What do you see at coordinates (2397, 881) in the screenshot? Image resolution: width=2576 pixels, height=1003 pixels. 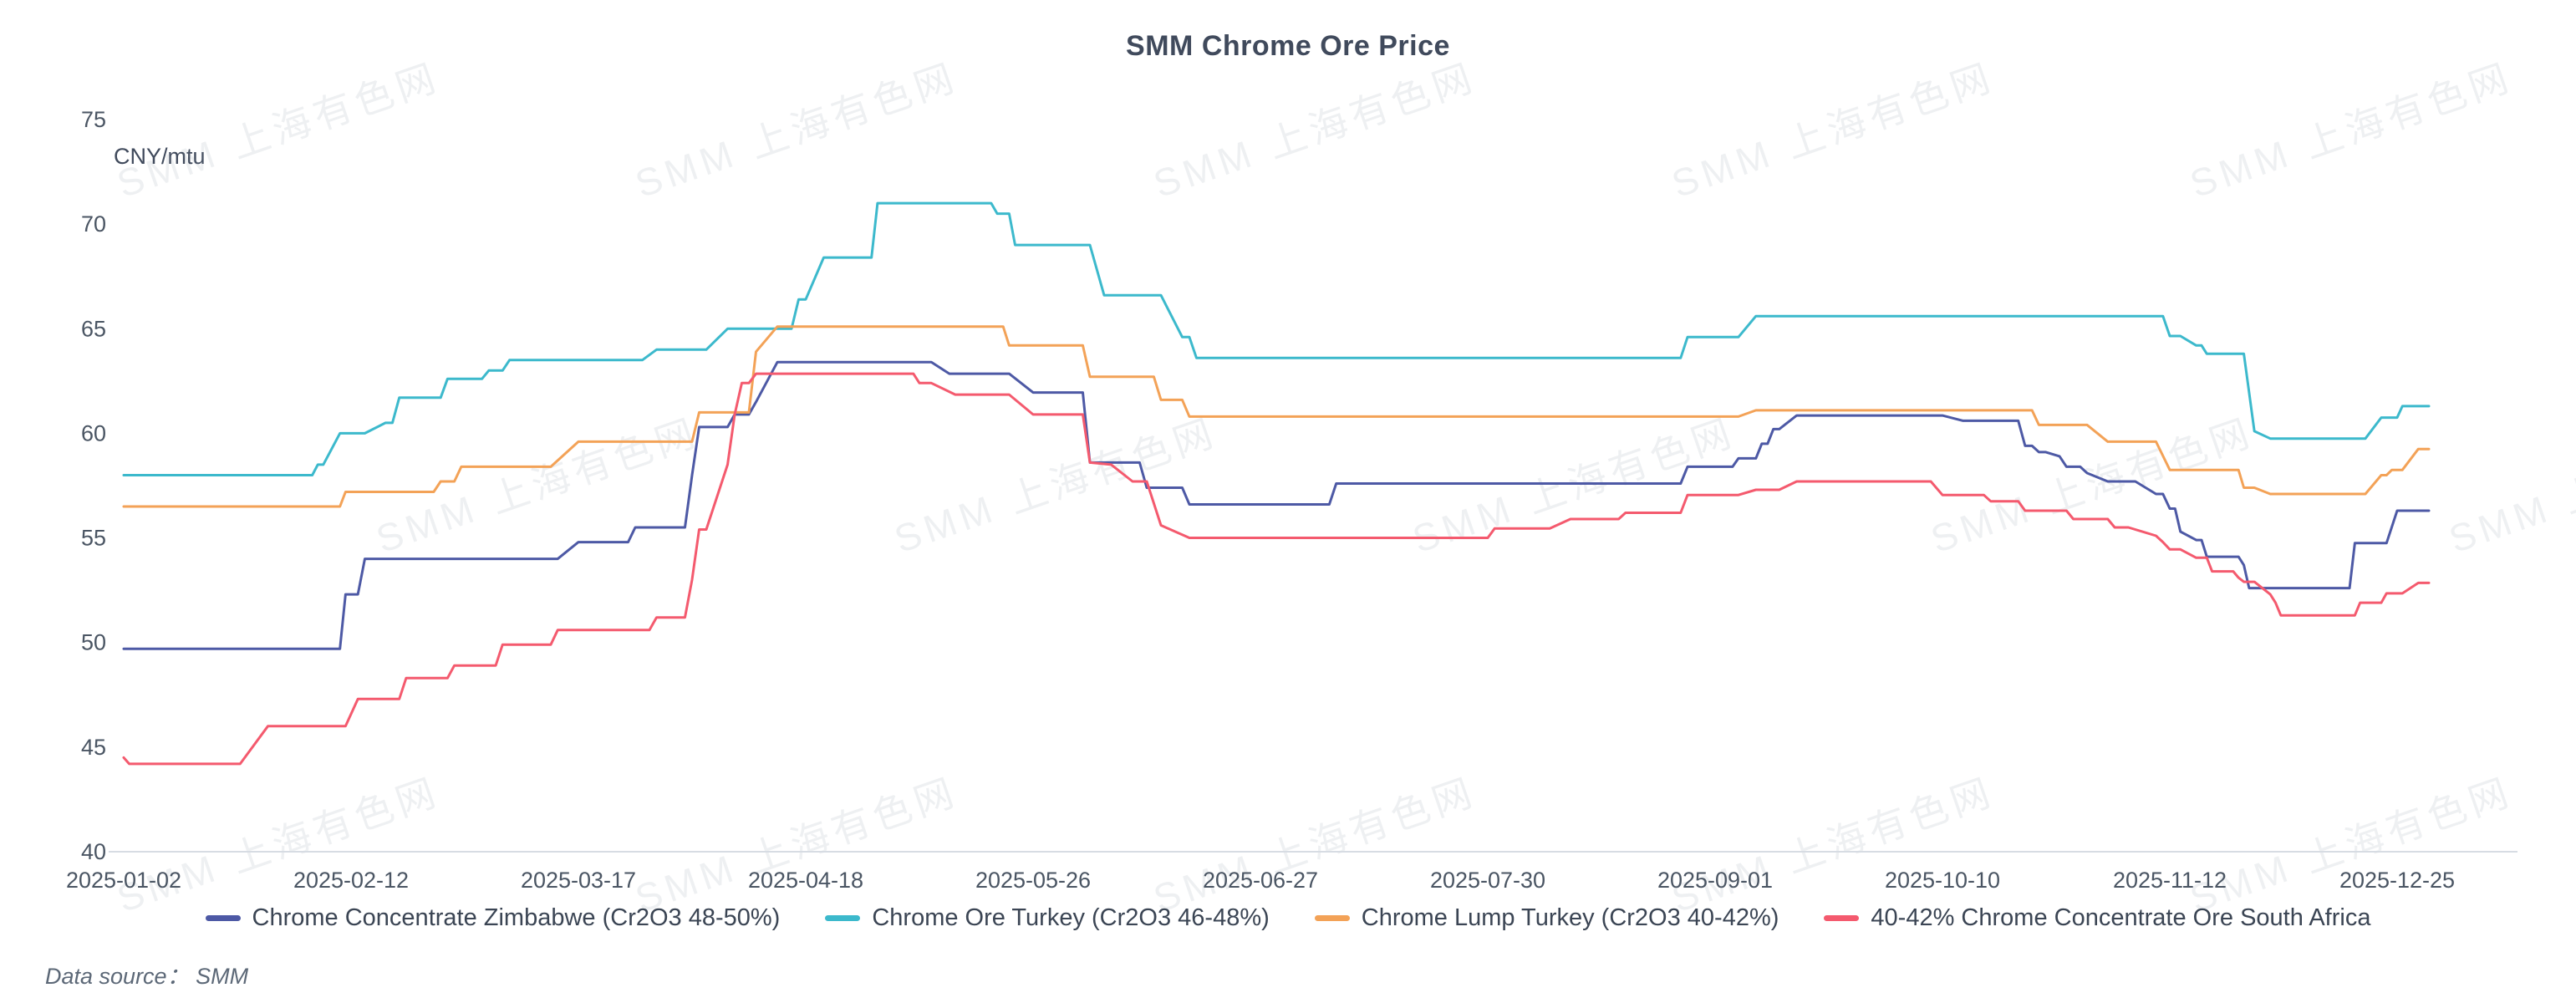 I see `x-tick-label: 2025-12-25` at bounding box center [2397, 881].